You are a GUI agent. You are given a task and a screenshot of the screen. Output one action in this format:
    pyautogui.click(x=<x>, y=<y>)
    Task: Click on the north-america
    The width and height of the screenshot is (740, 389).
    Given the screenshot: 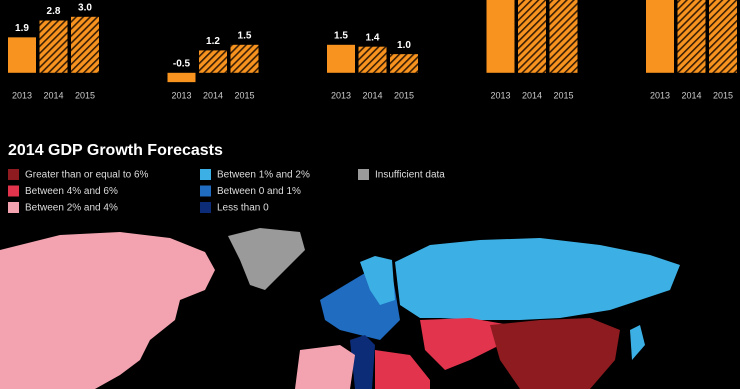 What is the action you would take?
    pyautogui.click(x=107, y=310)
    